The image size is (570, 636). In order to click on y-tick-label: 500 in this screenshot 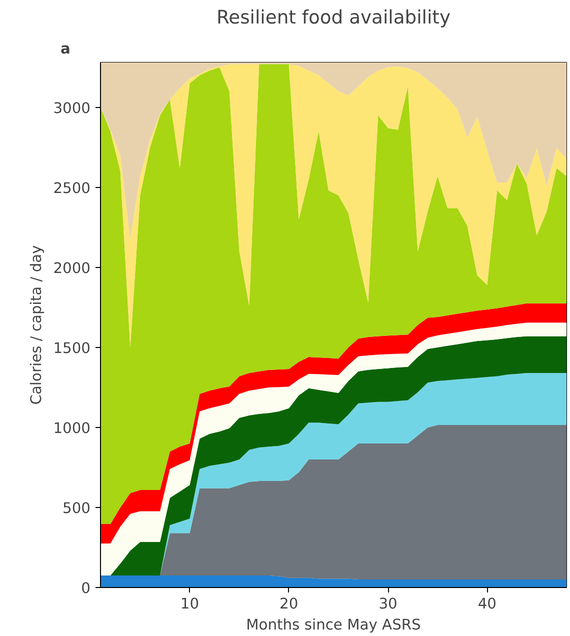, I will do `click(76, 508)`.